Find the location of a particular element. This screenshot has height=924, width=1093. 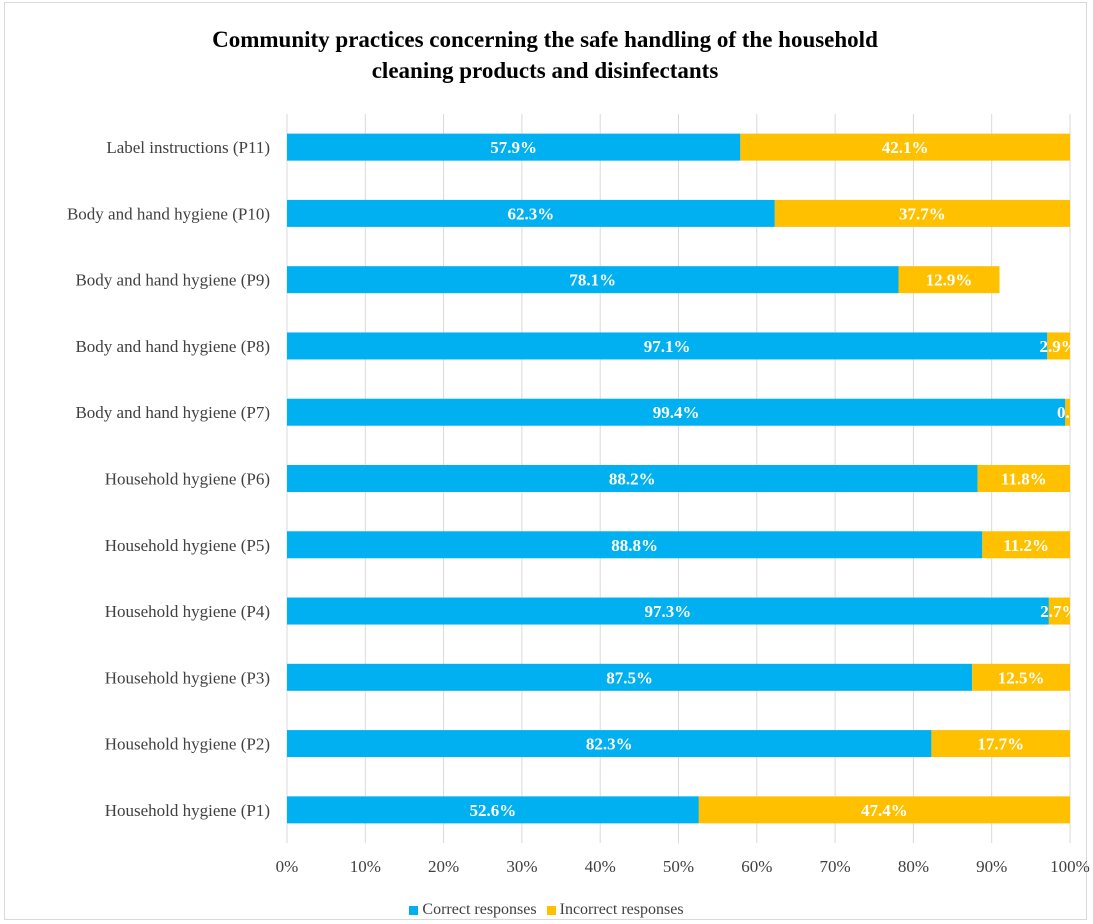

data-label: 2.7% is located at coordinates (1059, 611).